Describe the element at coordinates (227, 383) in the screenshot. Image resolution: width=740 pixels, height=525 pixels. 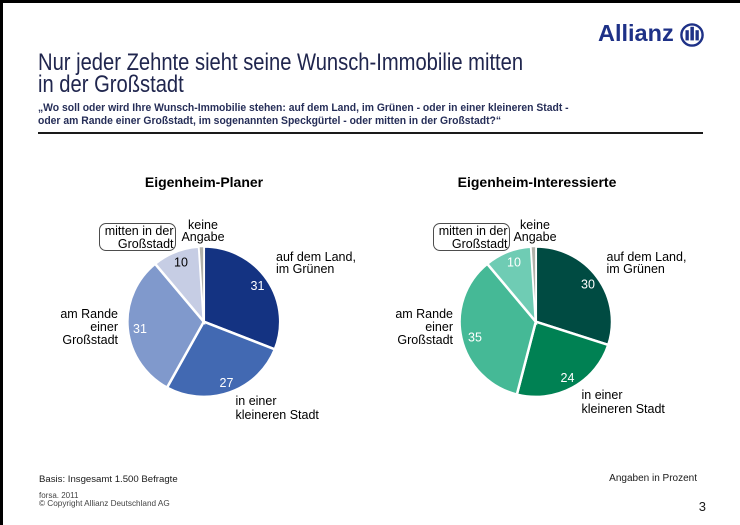
I see `svg-text: 27` at that location.